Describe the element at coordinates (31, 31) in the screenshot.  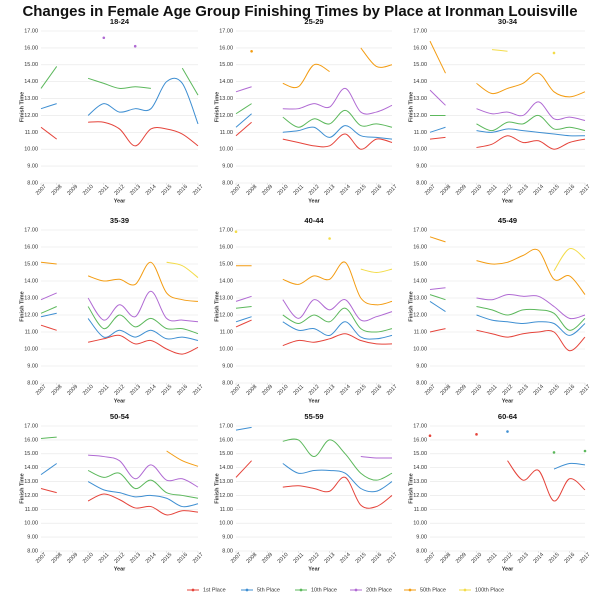
I see `y-tick-label: 17.00` at that location.